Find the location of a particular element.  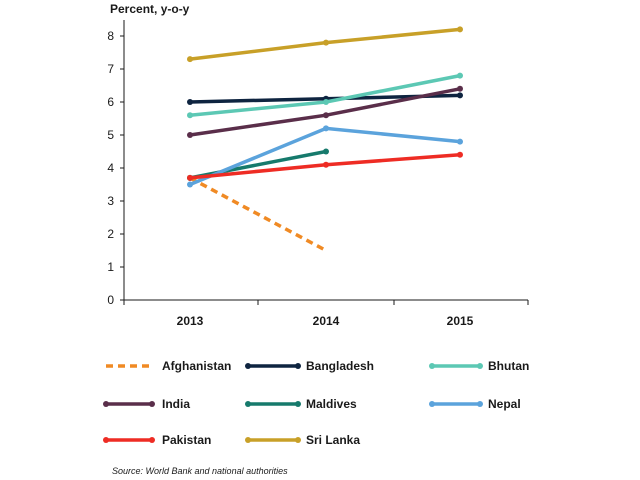

data-point-maldives is located at coordinates (326, 151).